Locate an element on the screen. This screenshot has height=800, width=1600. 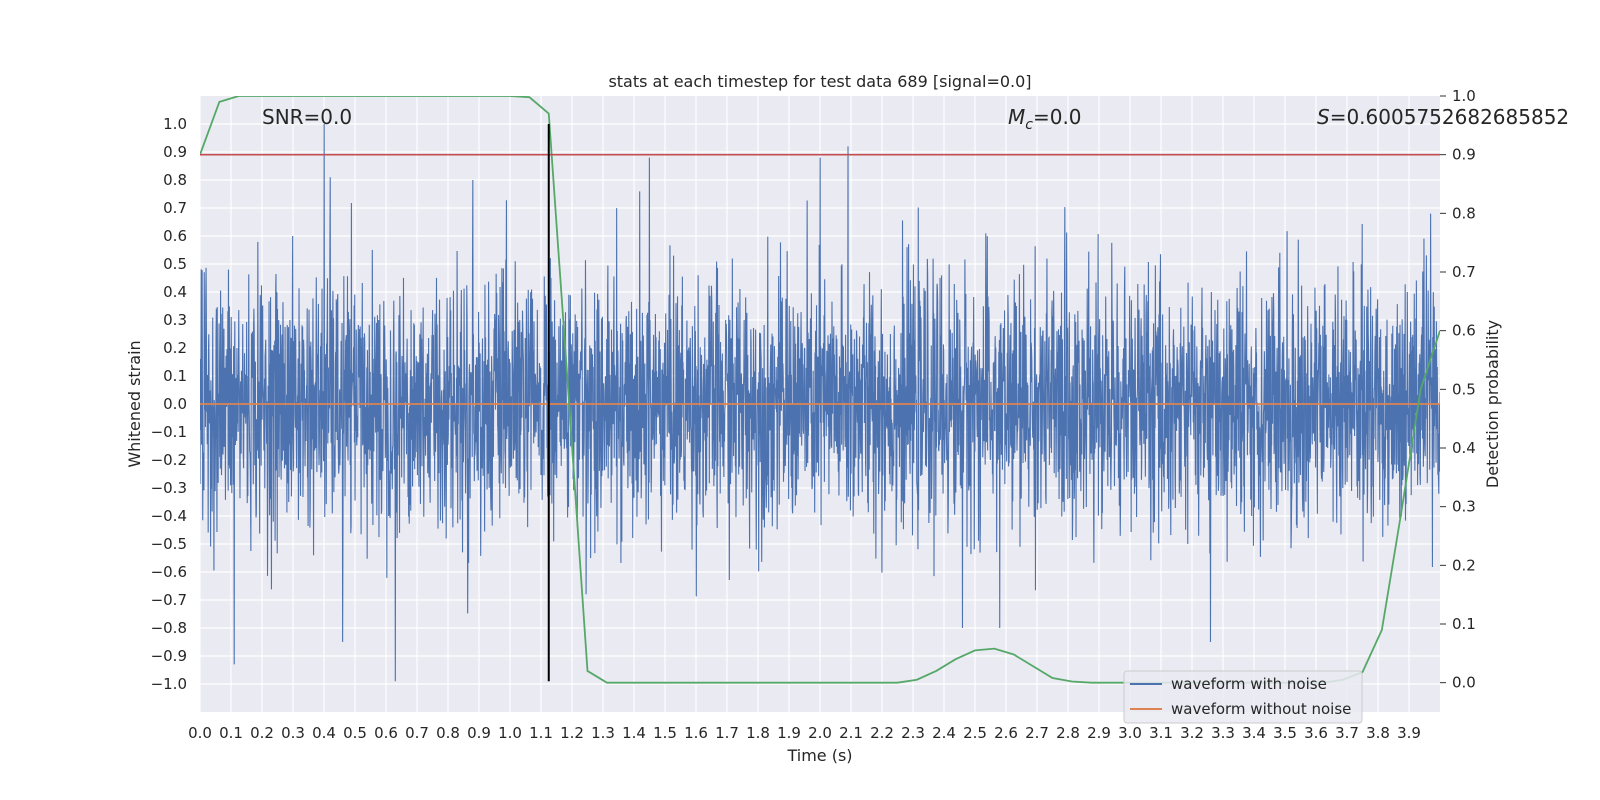
x-axis-label: Time (s) is located at coordinates (819, 755).